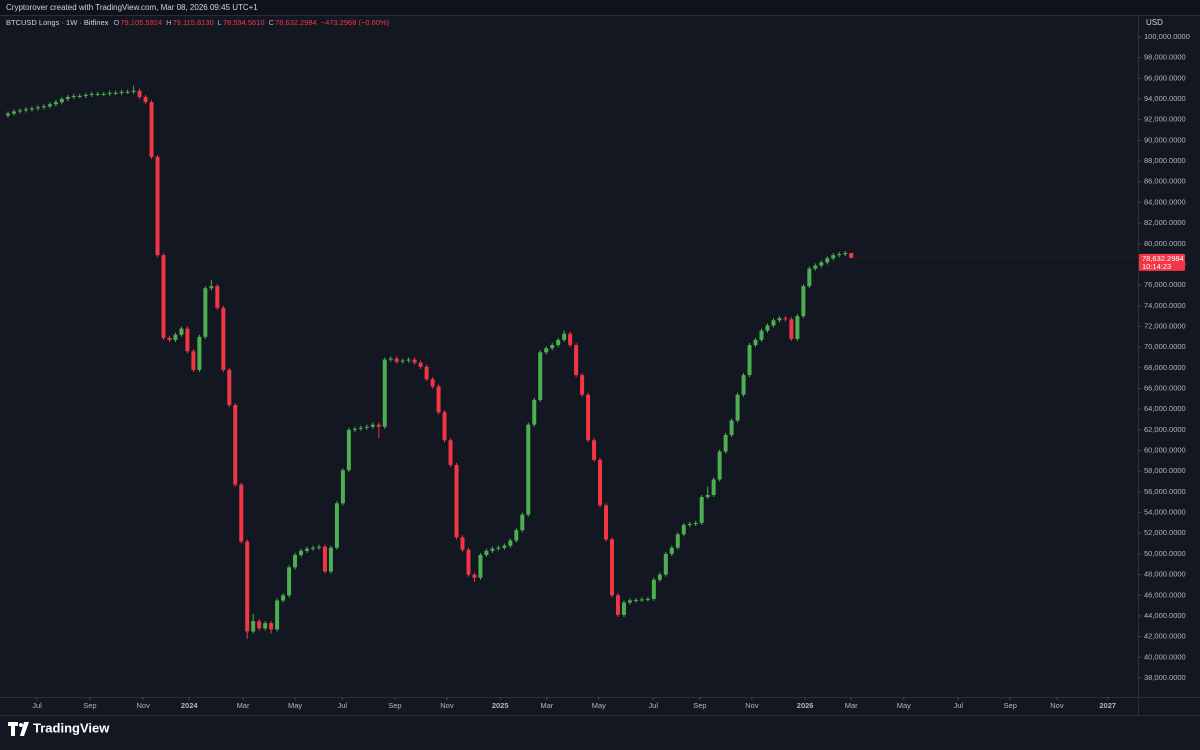 Image resolution: width=1200 pixels, height=750 pixels. I want to click on ohlc-value: 79,105.5924, so click(141, 22).